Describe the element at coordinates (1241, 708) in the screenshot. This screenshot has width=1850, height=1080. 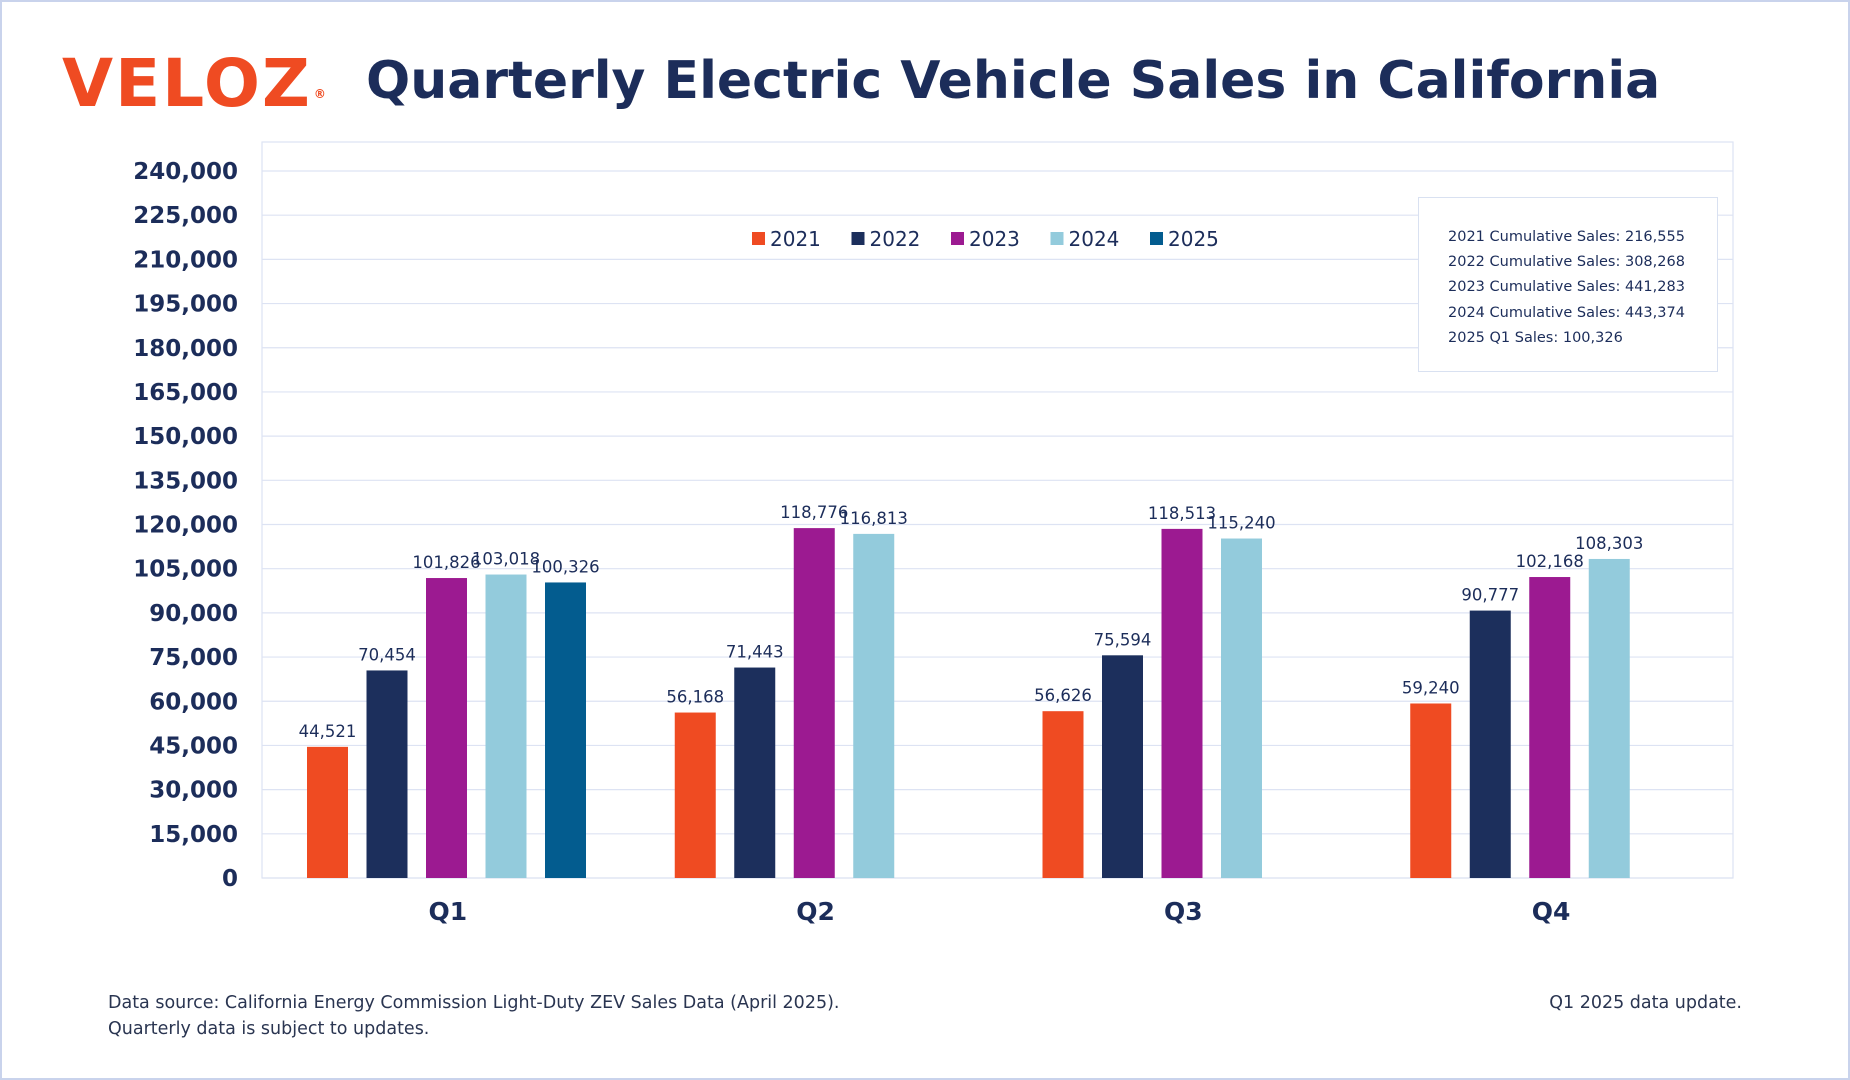
I see `bar-2024-Q3` at that location.